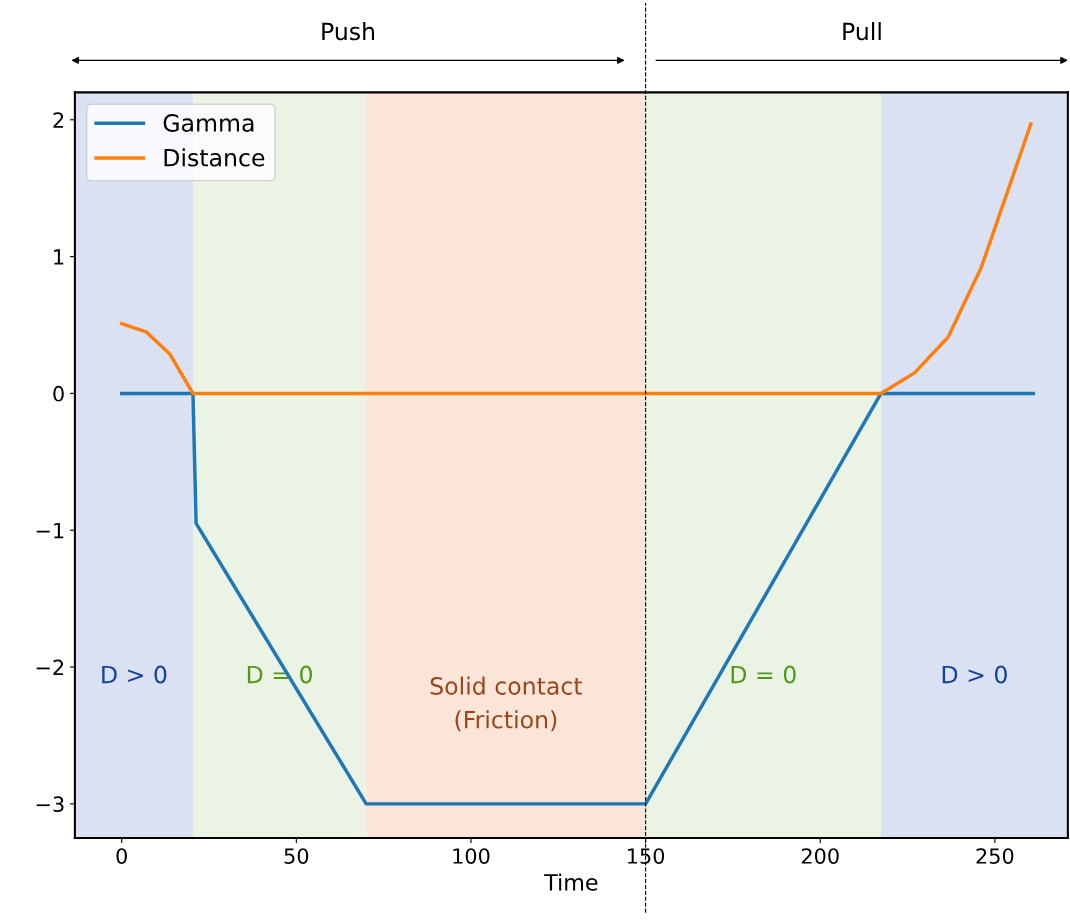 Image resolution: width=1070 pixels, height=924 pixels. I want to click on x-tick-label: 200, so click(820, 856).